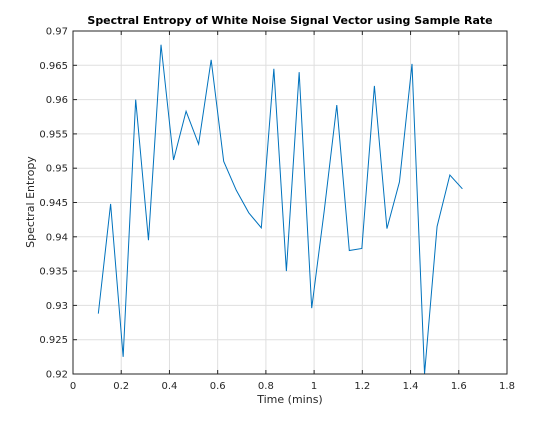  What do you see at coordinates (57, 306) in the screenshot?
I see `y-tick-label: 0.93` at bounding box center [57, 306].